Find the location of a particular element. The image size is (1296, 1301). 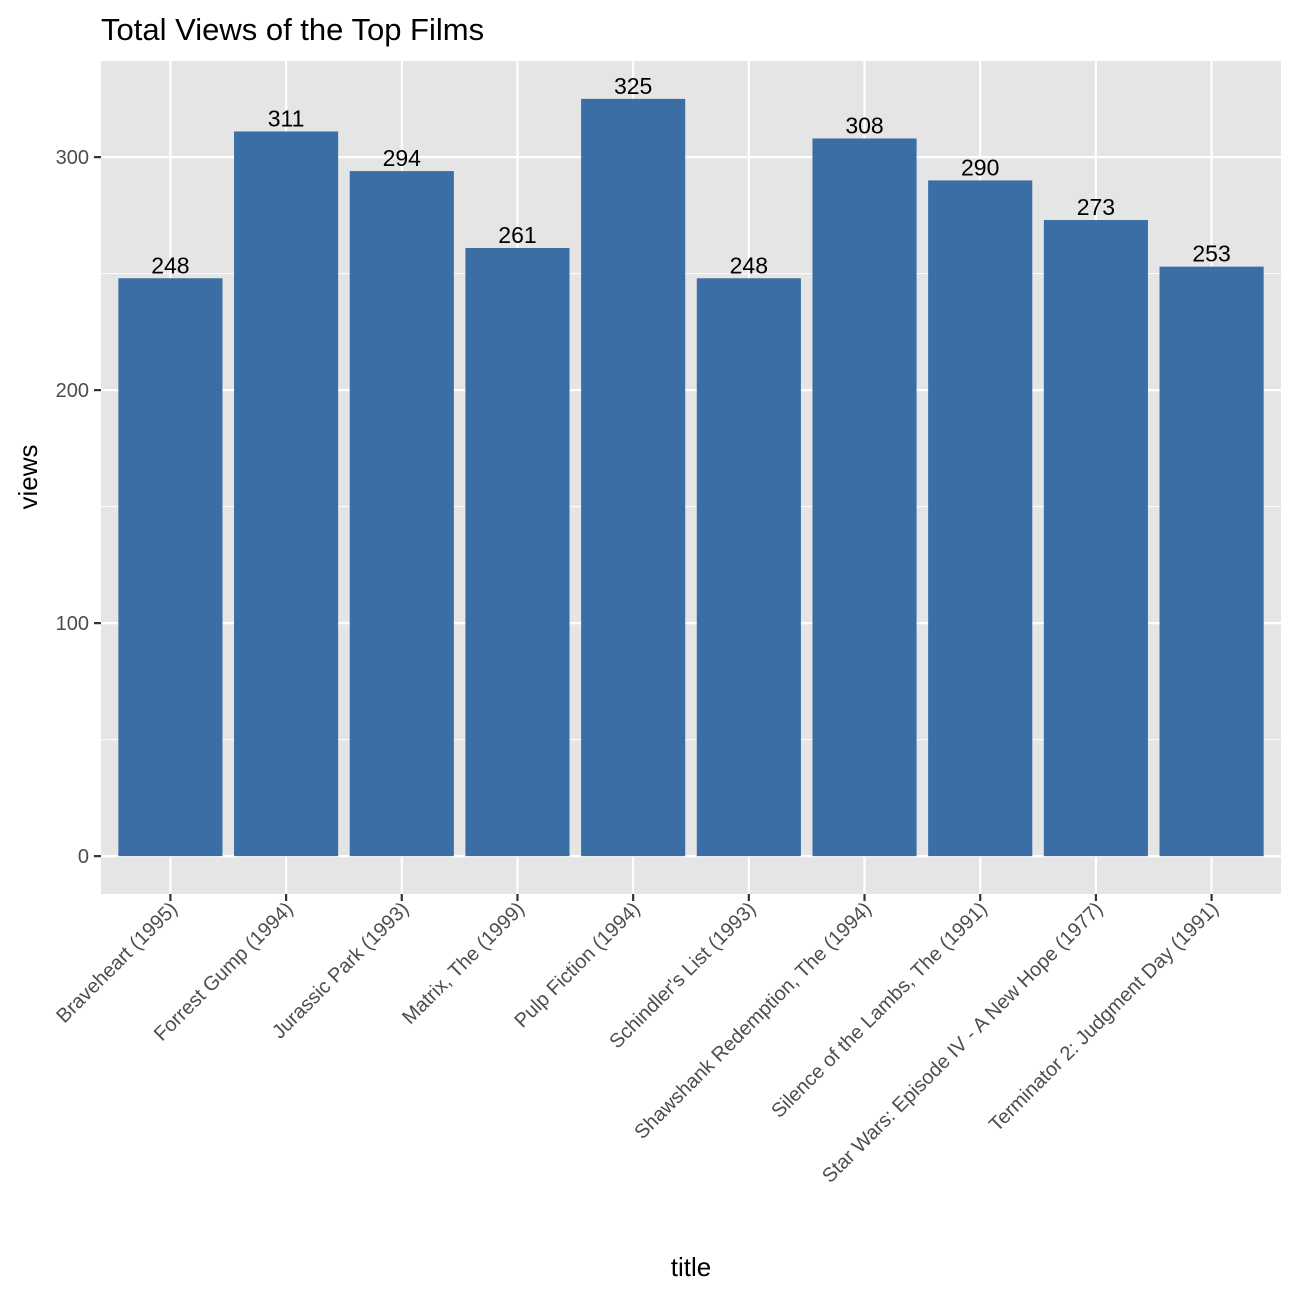

bar-value-label: 325 is located at coordinates (633, 86).